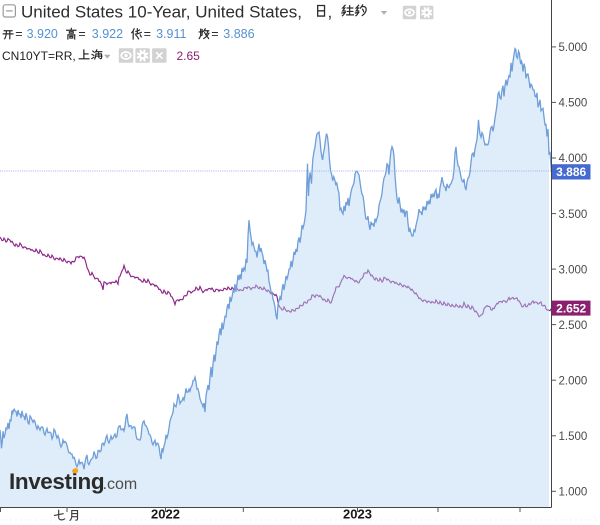 This screenshot has height=525, width=600. What do you see at coordinates (573, 48) in the screenshot?
I see `svg-text: 5.000` at bounding box center [573, 48].